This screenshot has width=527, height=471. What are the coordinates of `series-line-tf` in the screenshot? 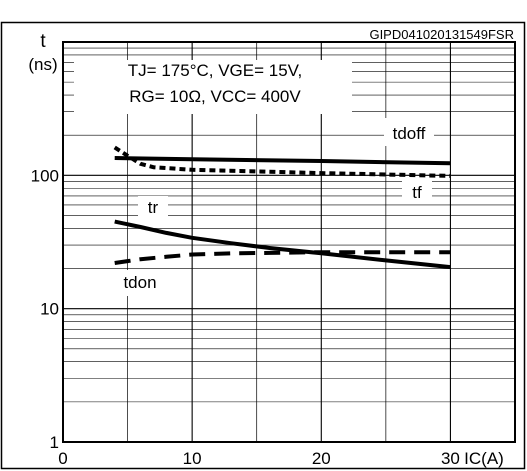 It's located at (282, 161).